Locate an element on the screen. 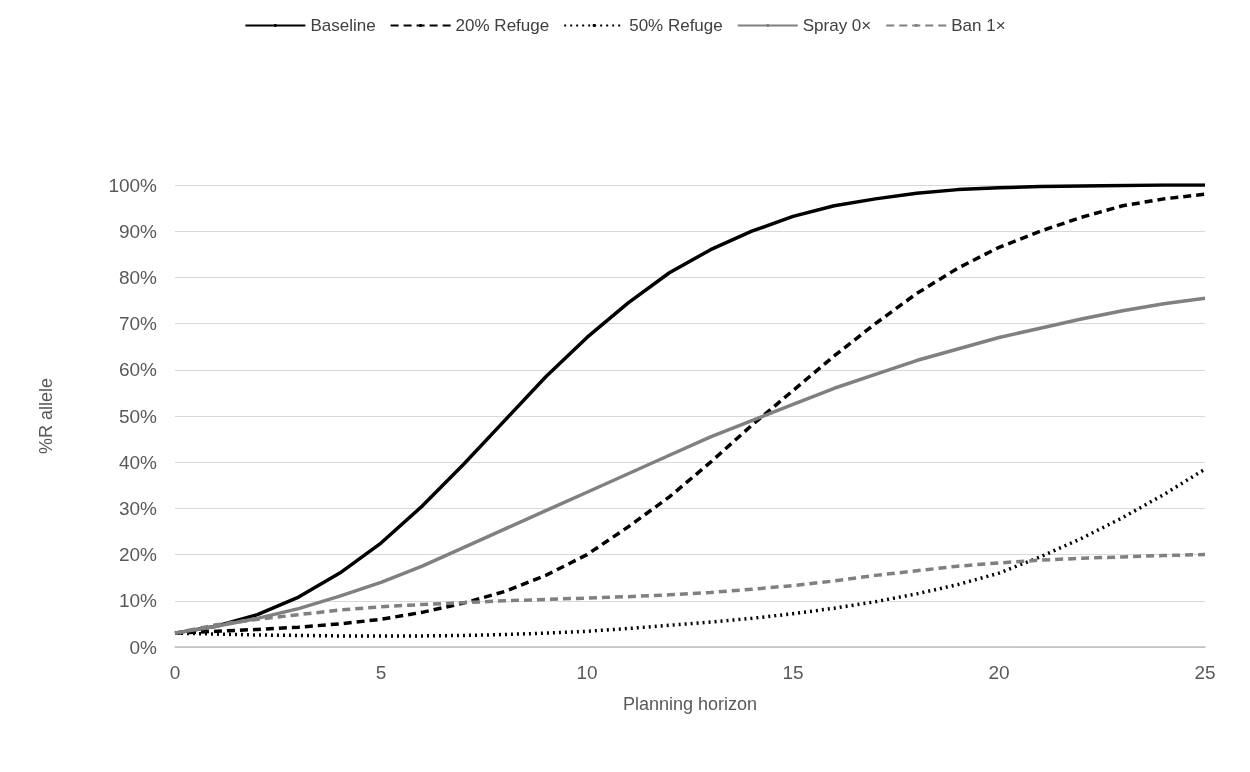 The width and height of the screenshot is (1250, 772). y-tick-label: 90% is located at coordinates (138, 231).